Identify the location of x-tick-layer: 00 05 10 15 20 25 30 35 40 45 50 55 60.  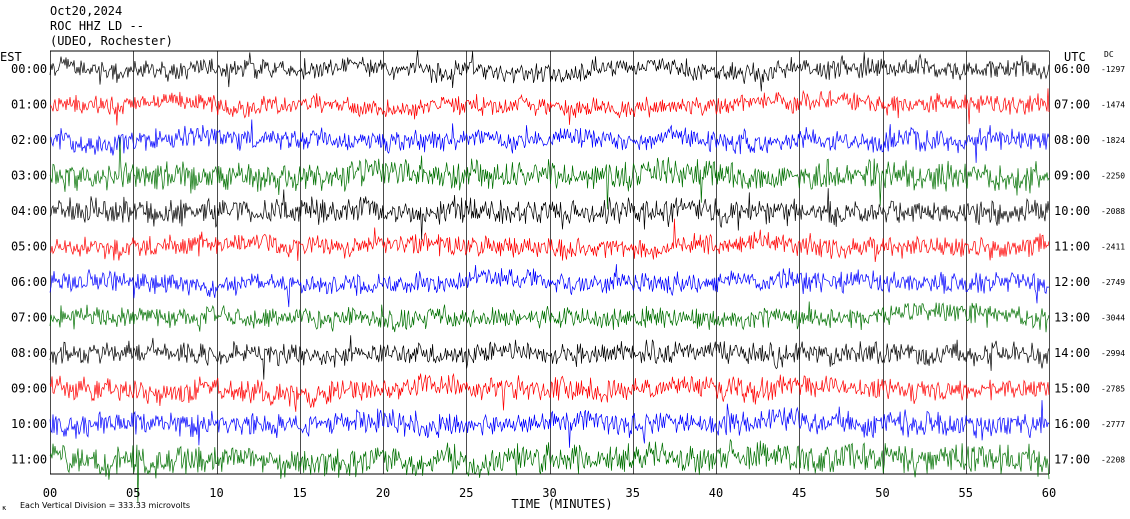
(549, 493).